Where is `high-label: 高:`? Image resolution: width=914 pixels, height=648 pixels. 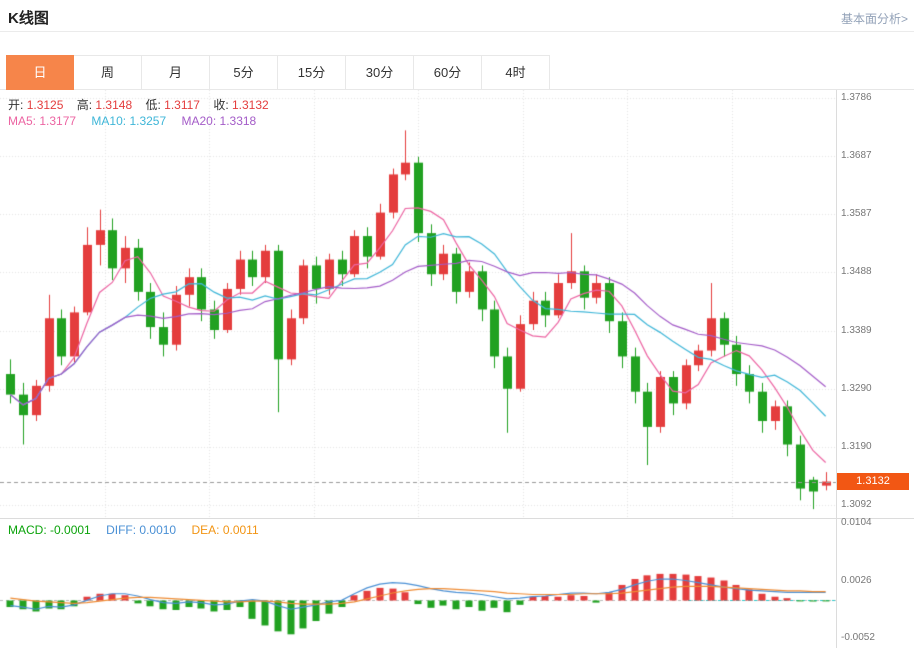 high-label: 高: is located at coordinates (84, 105).